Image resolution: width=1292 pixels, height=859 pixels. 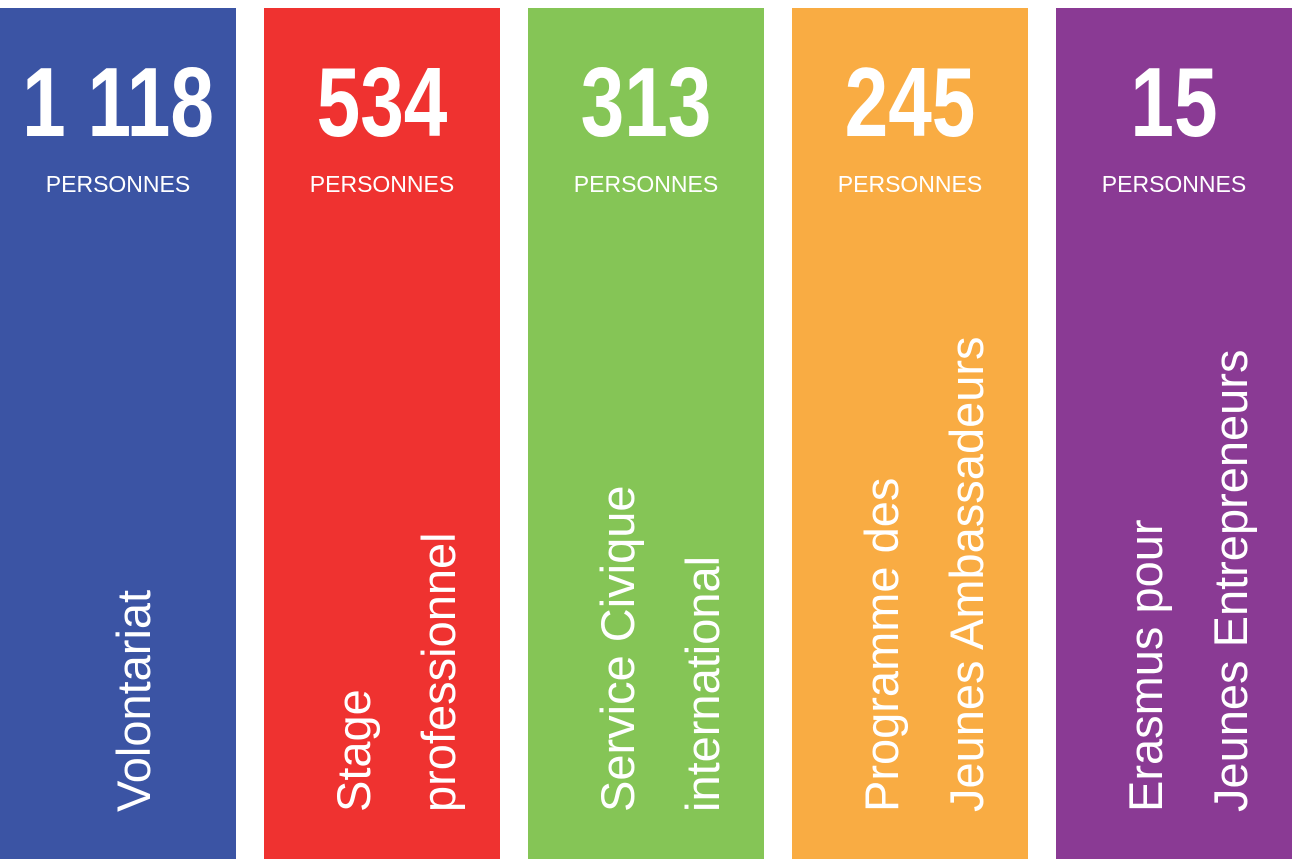 What do you see at coordinates (438, 672) in the screenshot?
I see `label-line: professionnel` at bounding box center [438, 672].